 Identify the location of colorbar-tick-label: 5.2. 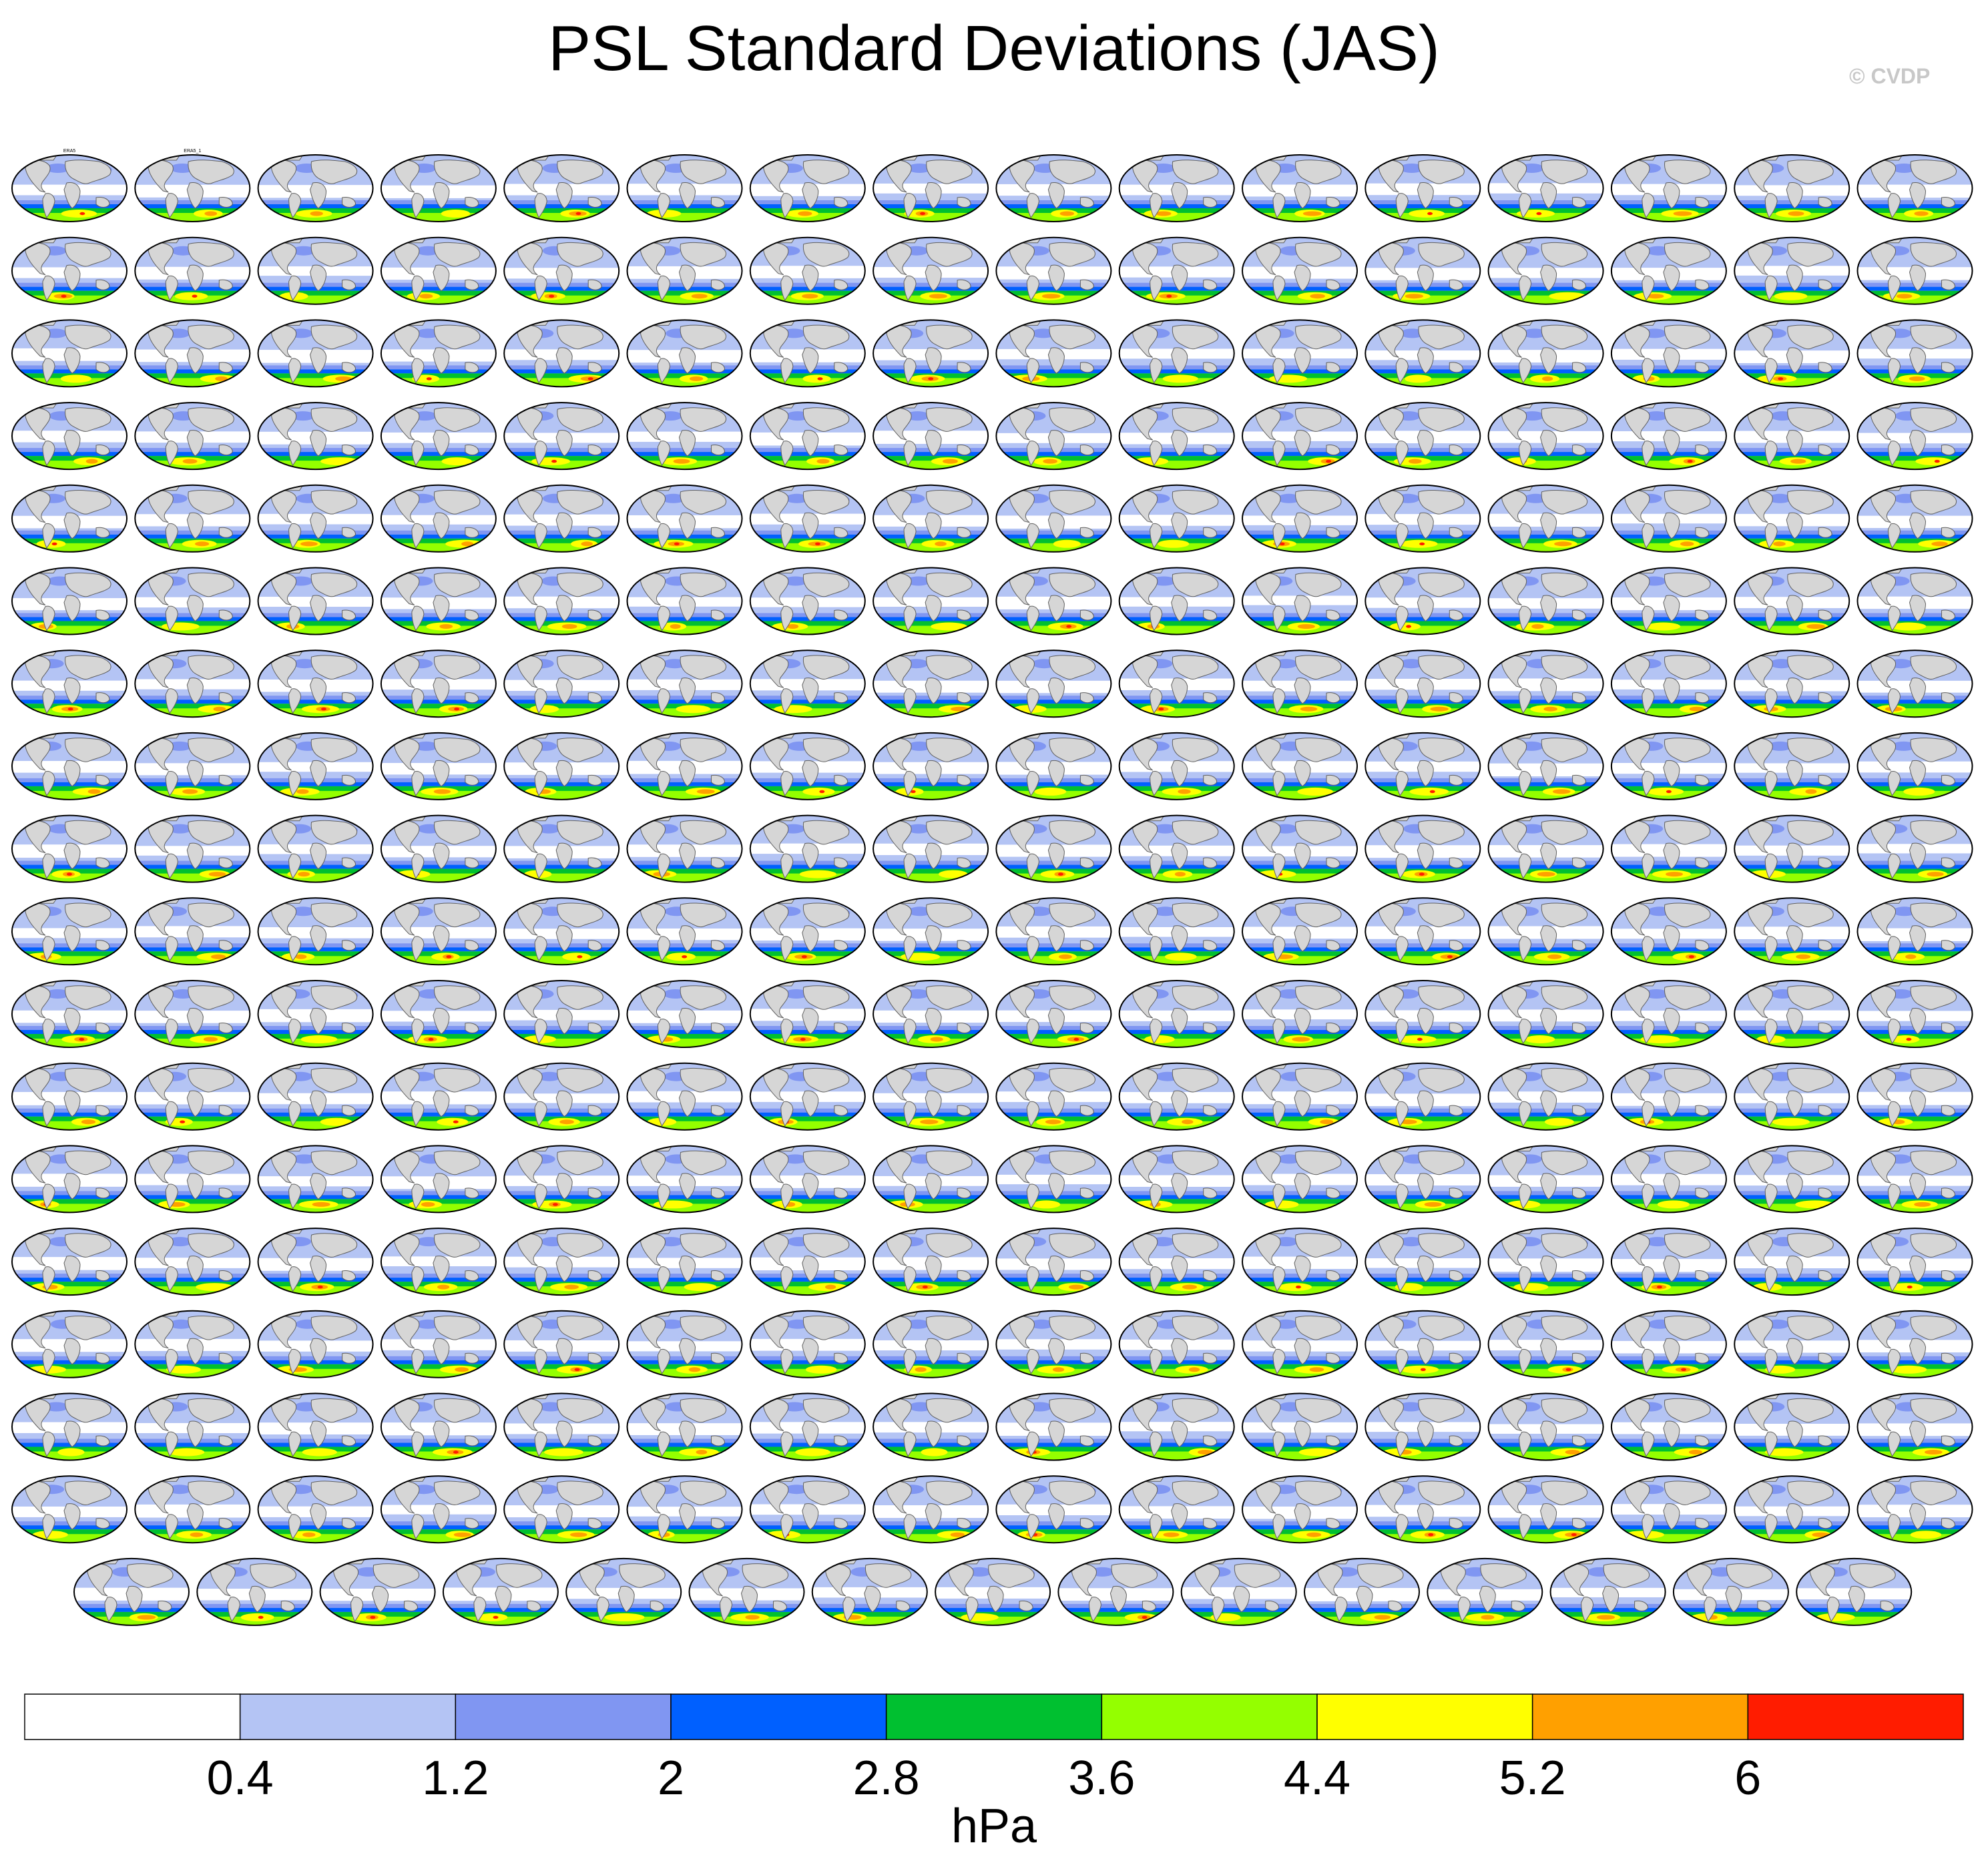
(1533, 1778).